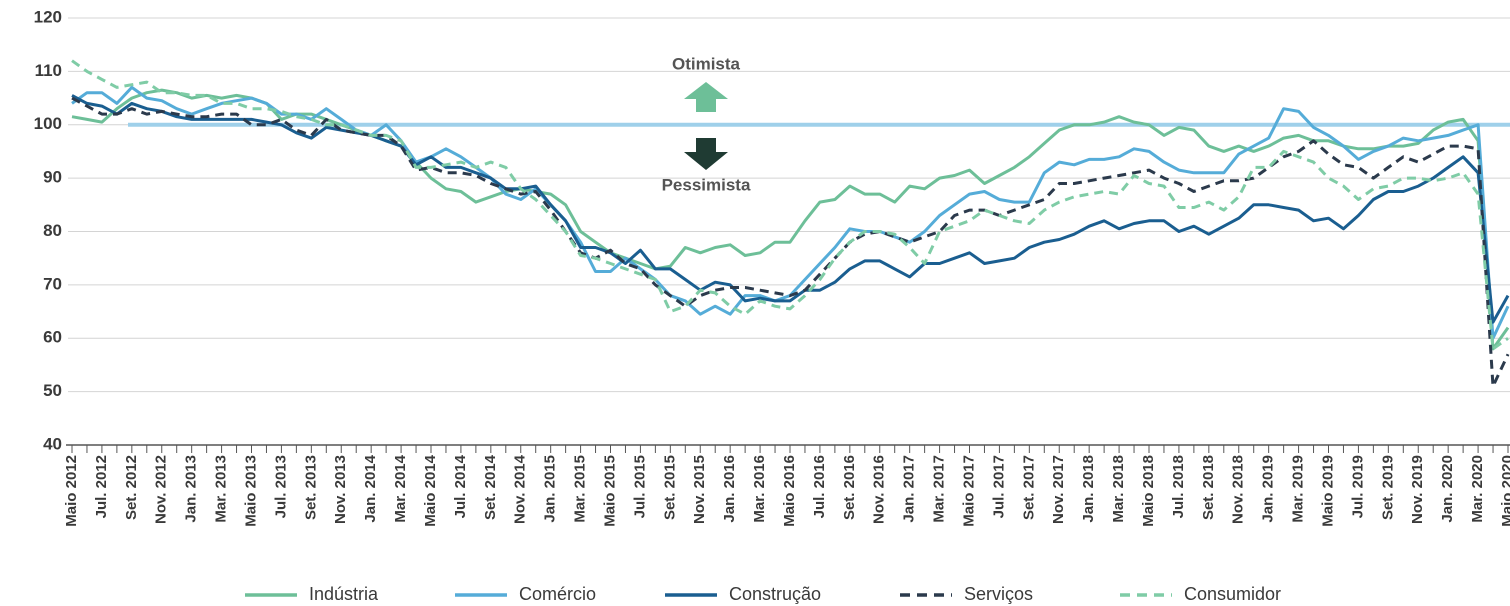 This screenshot has height=606, width=1510. What do you see at coordinates (1447, 489) in the screenshot?
I see `x-tick-label: Jan. 2020` at bounding box center [1447, 489].